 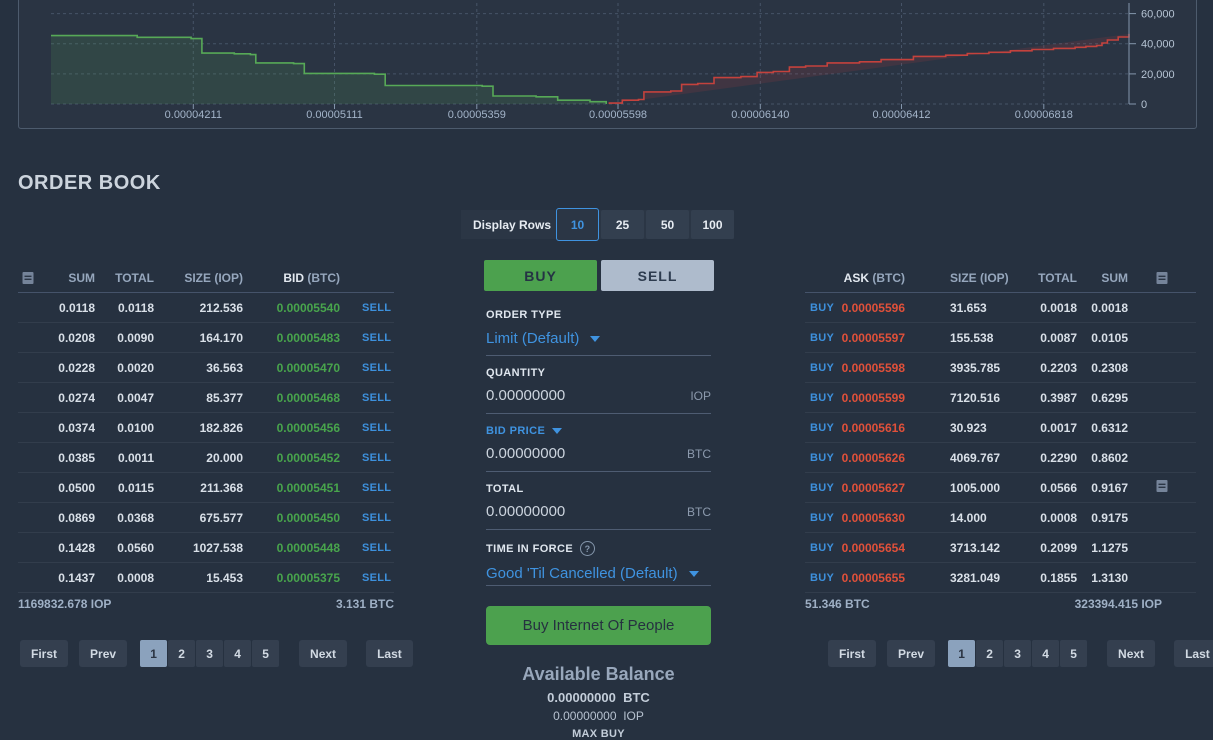 I want to click on asks-page-3: 3, so click(x=1018, y=653).